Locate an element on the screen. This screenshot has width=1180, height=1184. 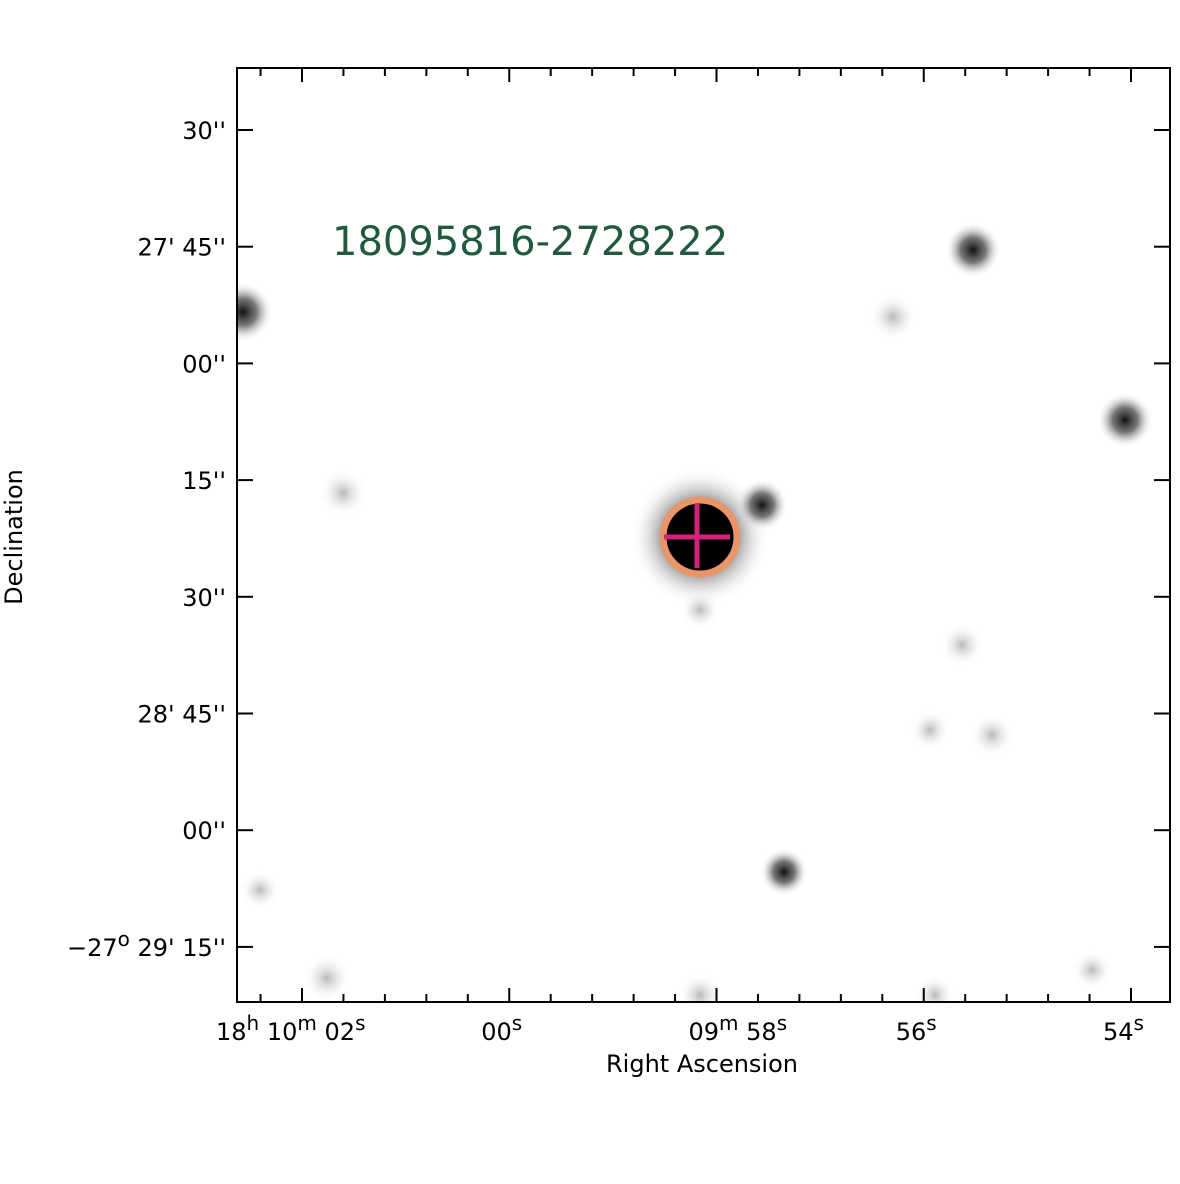
label-part: 10 is located at coordinates (278, 1032).